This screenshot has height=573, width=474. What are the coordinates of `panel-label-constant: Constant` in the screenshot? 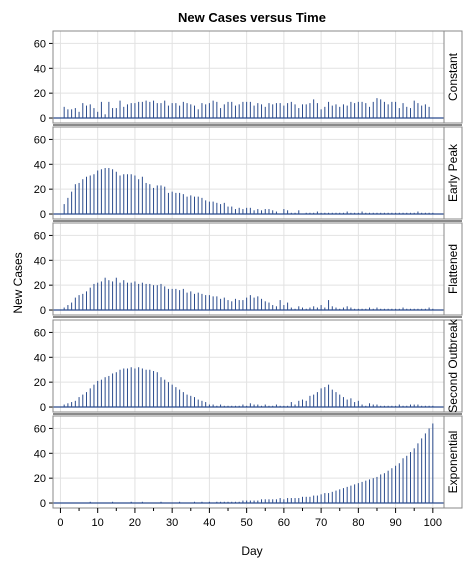 It's located at (453, 76).